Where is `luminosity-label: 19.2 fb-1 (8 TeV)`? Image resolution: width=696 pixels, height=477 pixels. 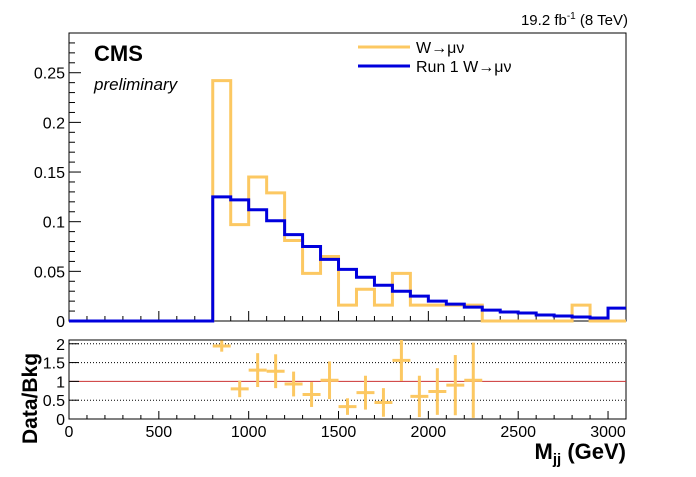
luminosity-label: 19.2 fb-1 (8 TeV) is located at coordinates (574, 20).